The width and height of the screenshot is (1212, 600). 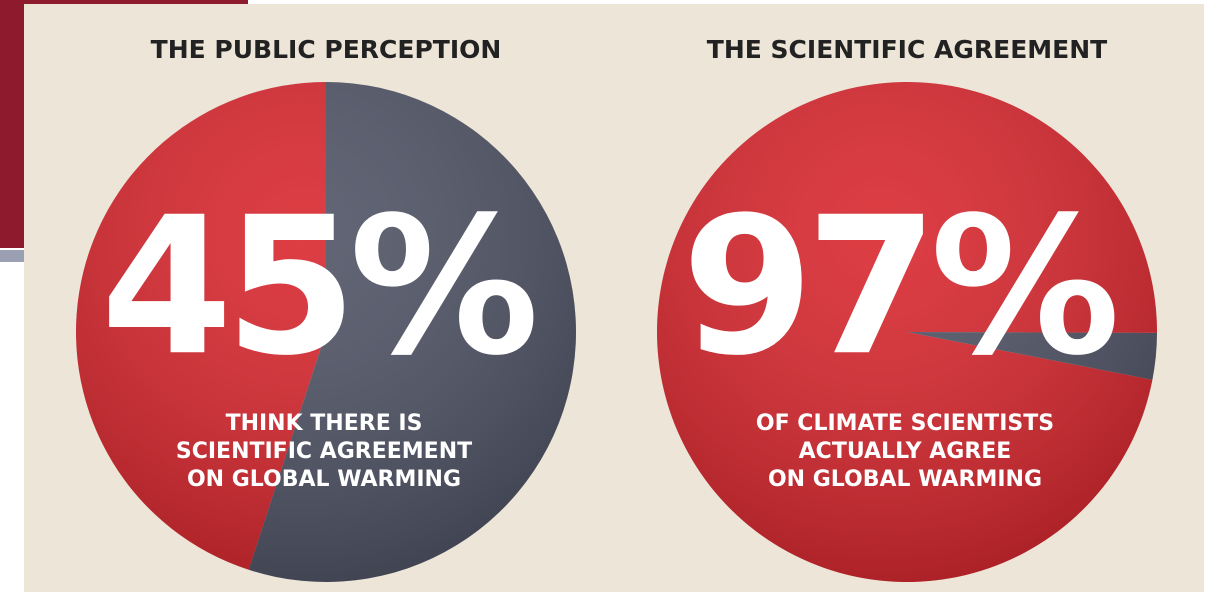 What do you see at coordinates (15, 256) in the screenshot?
I see `corner-bar` at bounding box center [15, 256].